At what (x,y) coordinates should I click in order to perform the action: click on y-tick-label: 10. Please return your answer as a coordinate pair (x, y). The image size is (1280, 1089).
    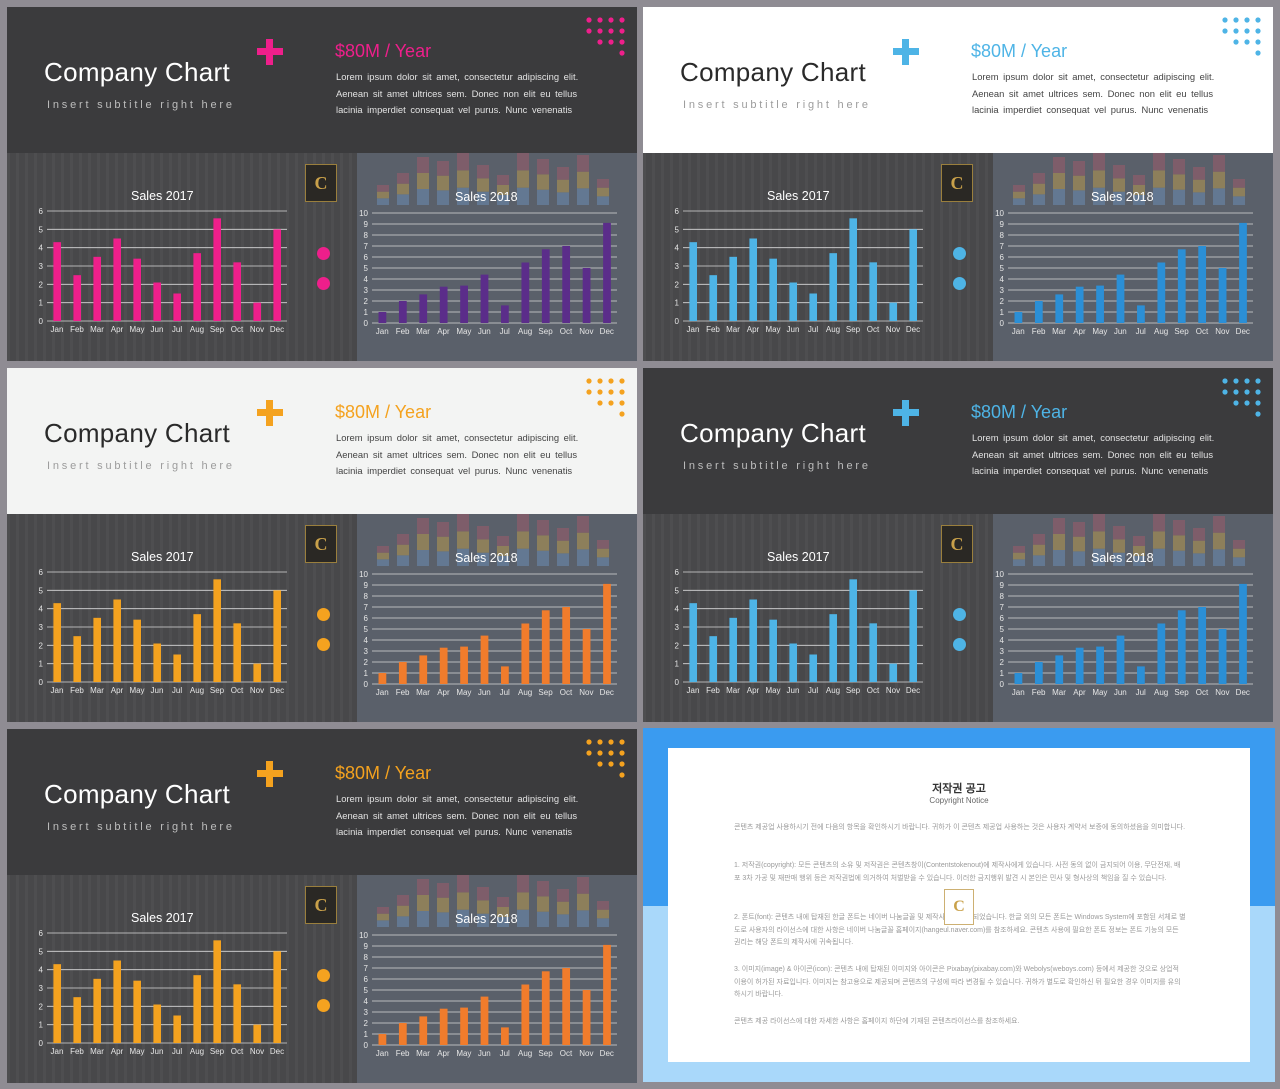
    Looking at the image, I should click on (363, 935).